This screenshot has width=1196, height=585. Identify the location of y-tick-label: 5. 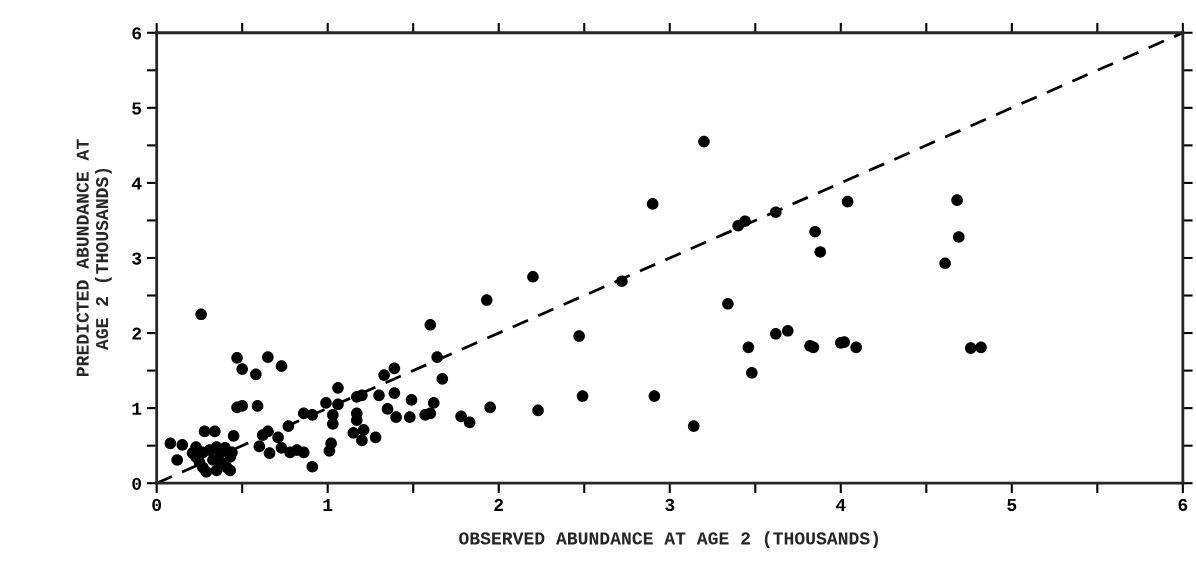
(137, 108).